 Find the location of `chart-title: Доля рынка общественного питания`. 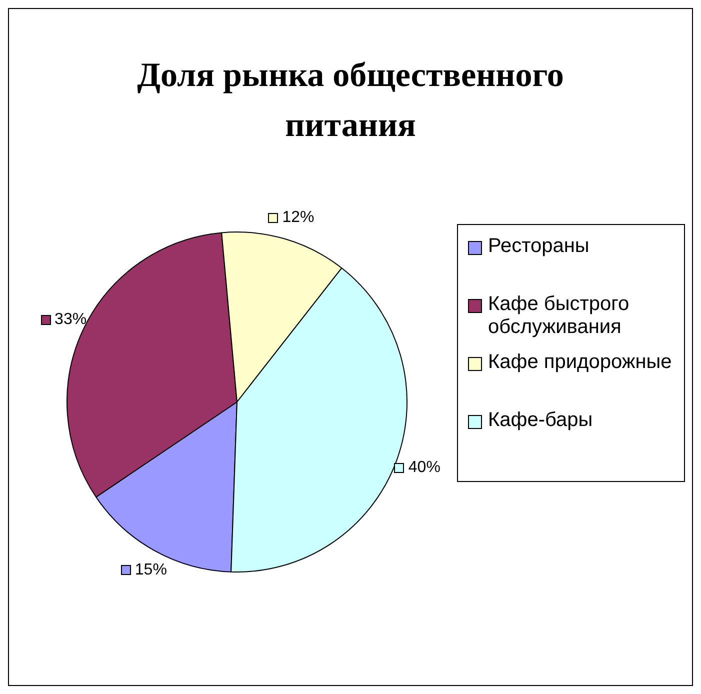

chart-title: Доля рынка общественного питания is located at coordinates (350, 101).